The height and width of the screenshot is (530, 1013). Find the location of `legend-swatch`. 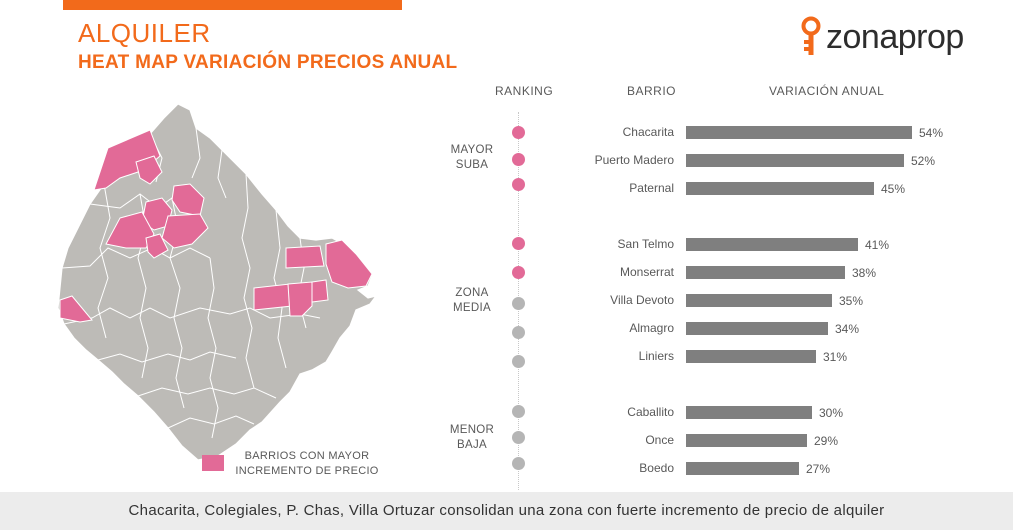

legend-swatch is located at coordinates (213, 463).